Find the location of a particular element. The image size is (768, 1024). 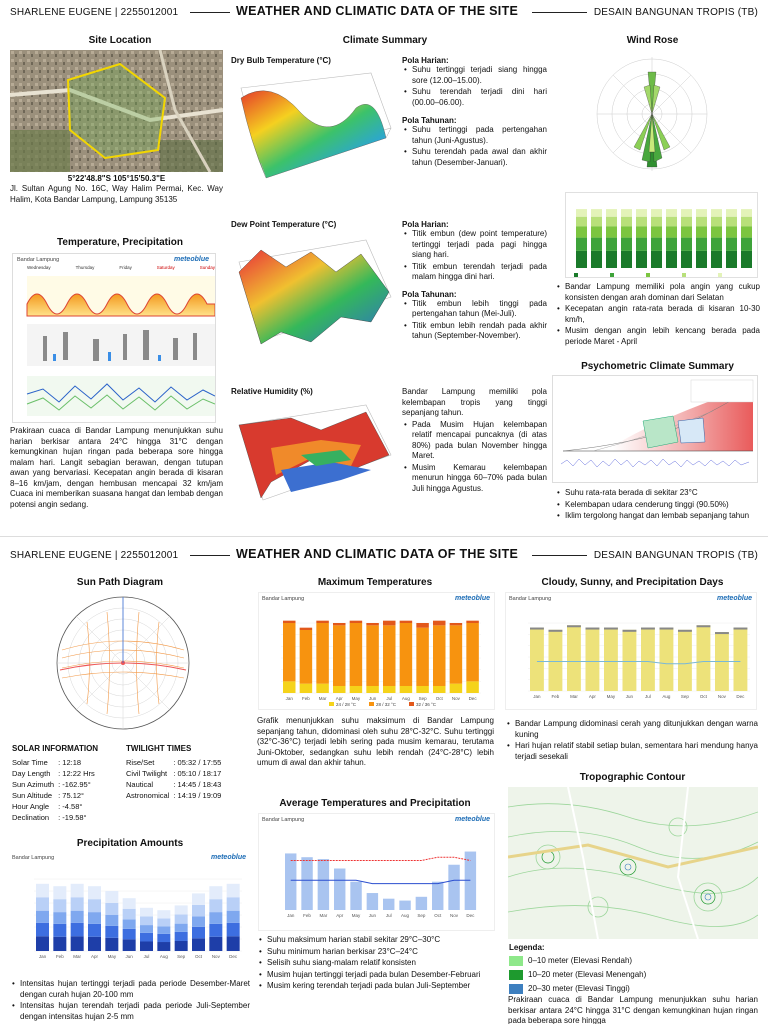

tick-label: Aug is located at coordinates (164, 956).